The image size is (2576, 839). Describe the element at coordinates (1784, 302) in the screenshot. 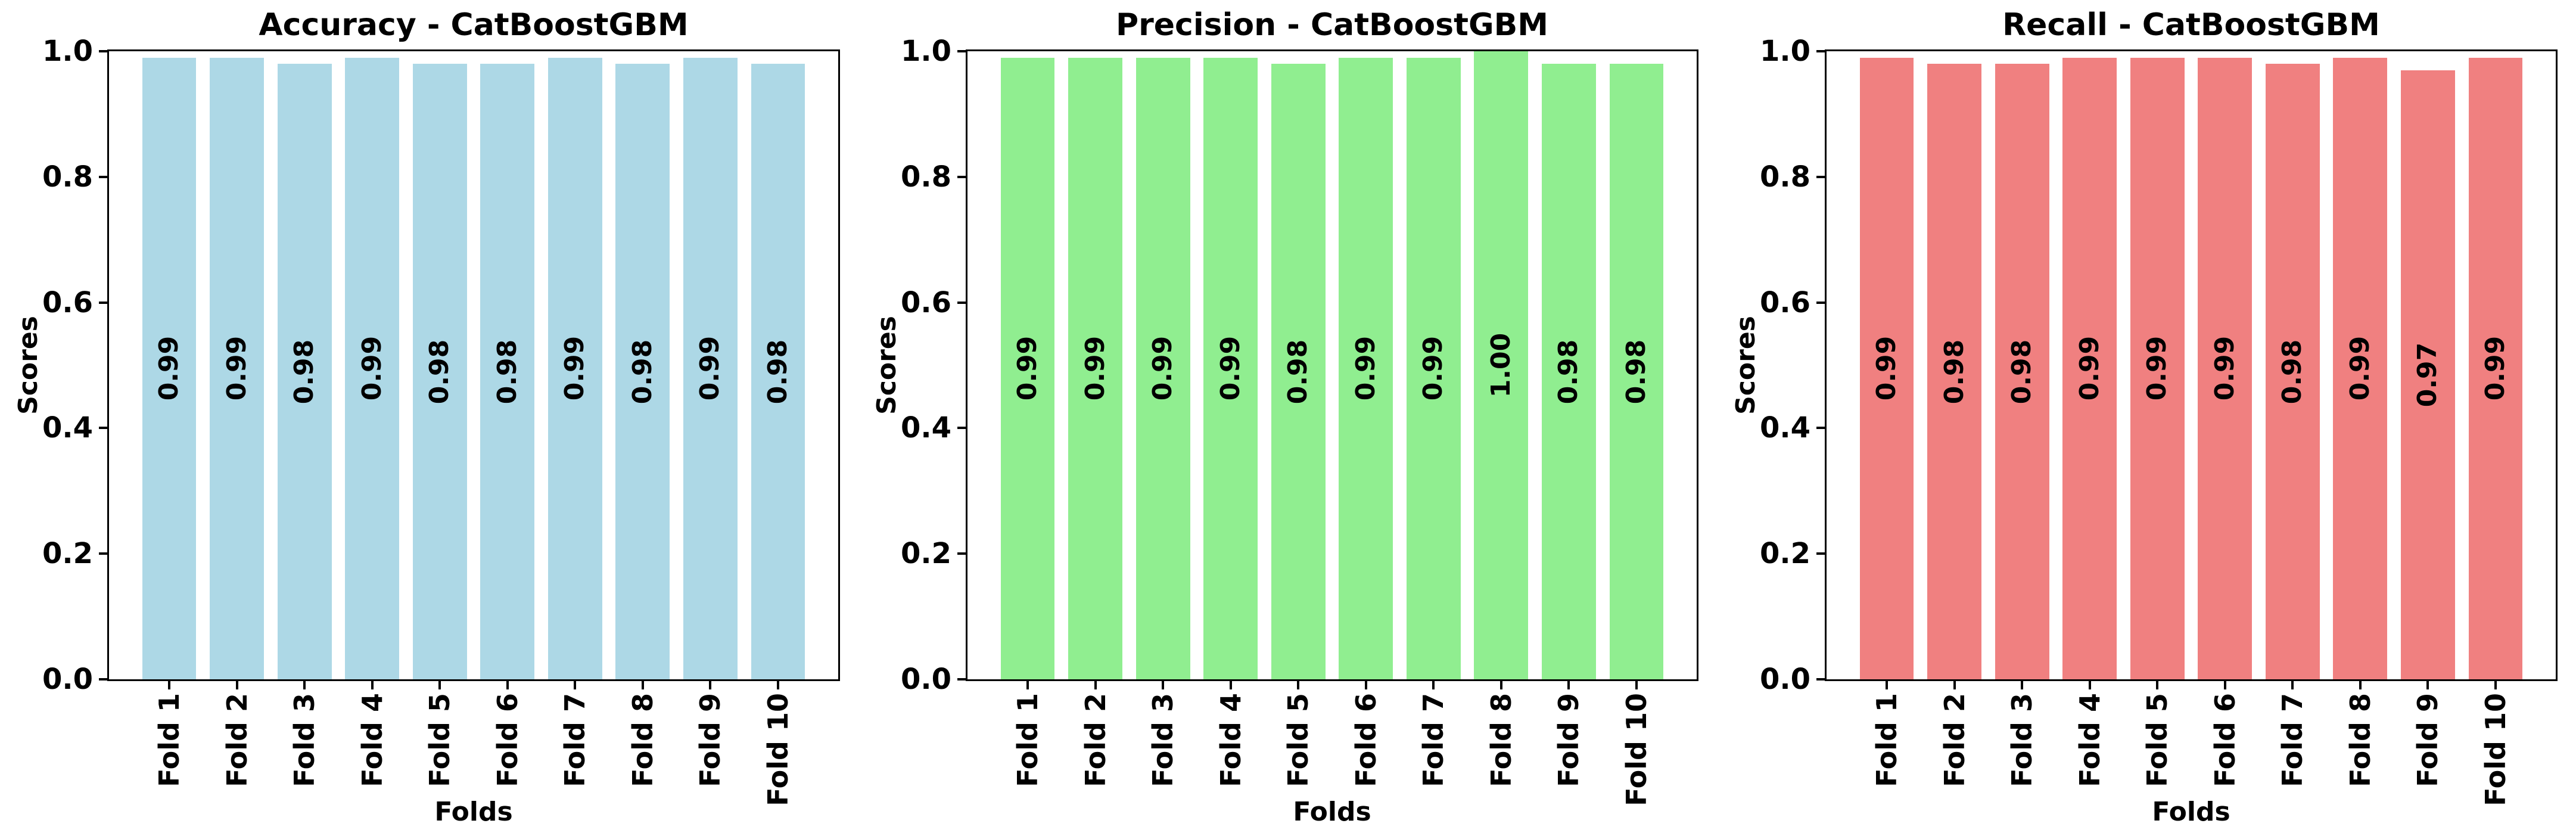

I see `y-tick-label: 0.6` at that location.